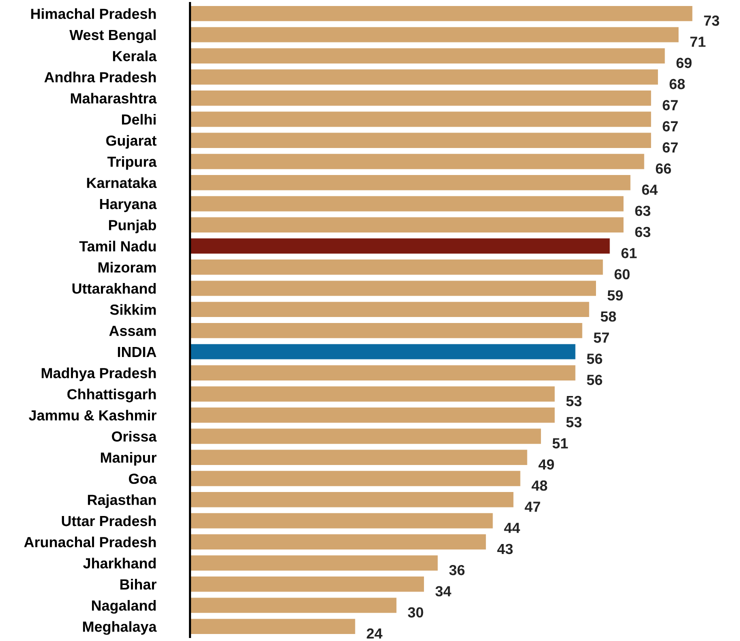  I want to click on y-tick-label: Delhi, so click(139, 119).